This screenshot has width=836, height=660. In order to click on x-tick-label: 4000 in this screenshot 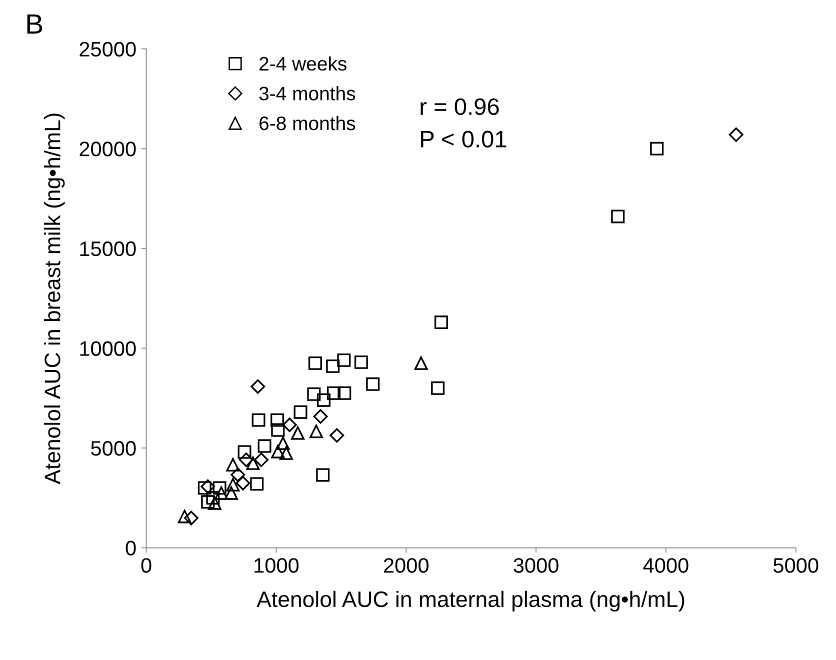, I will do `click(665, 565)`.